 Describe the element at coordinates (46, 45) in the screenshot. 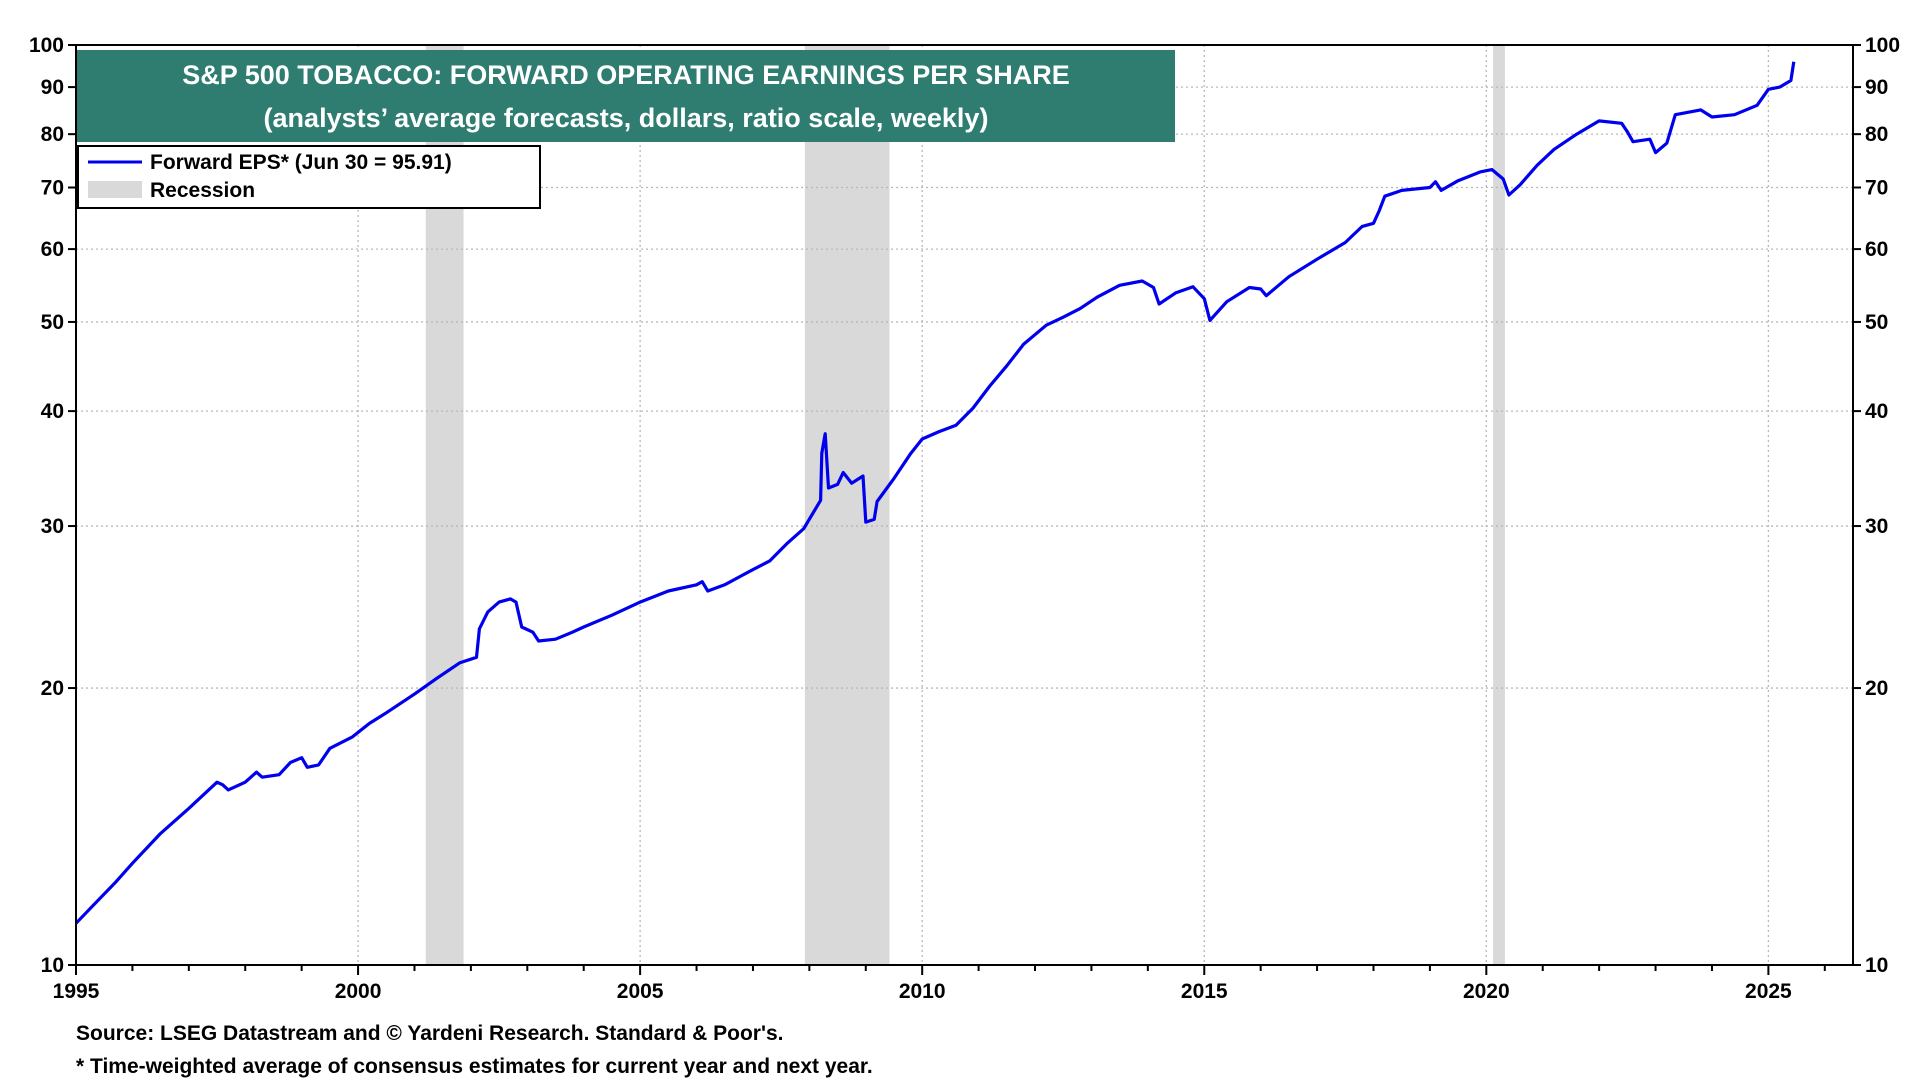

I see `y-tick-label-left: 100` at that location.